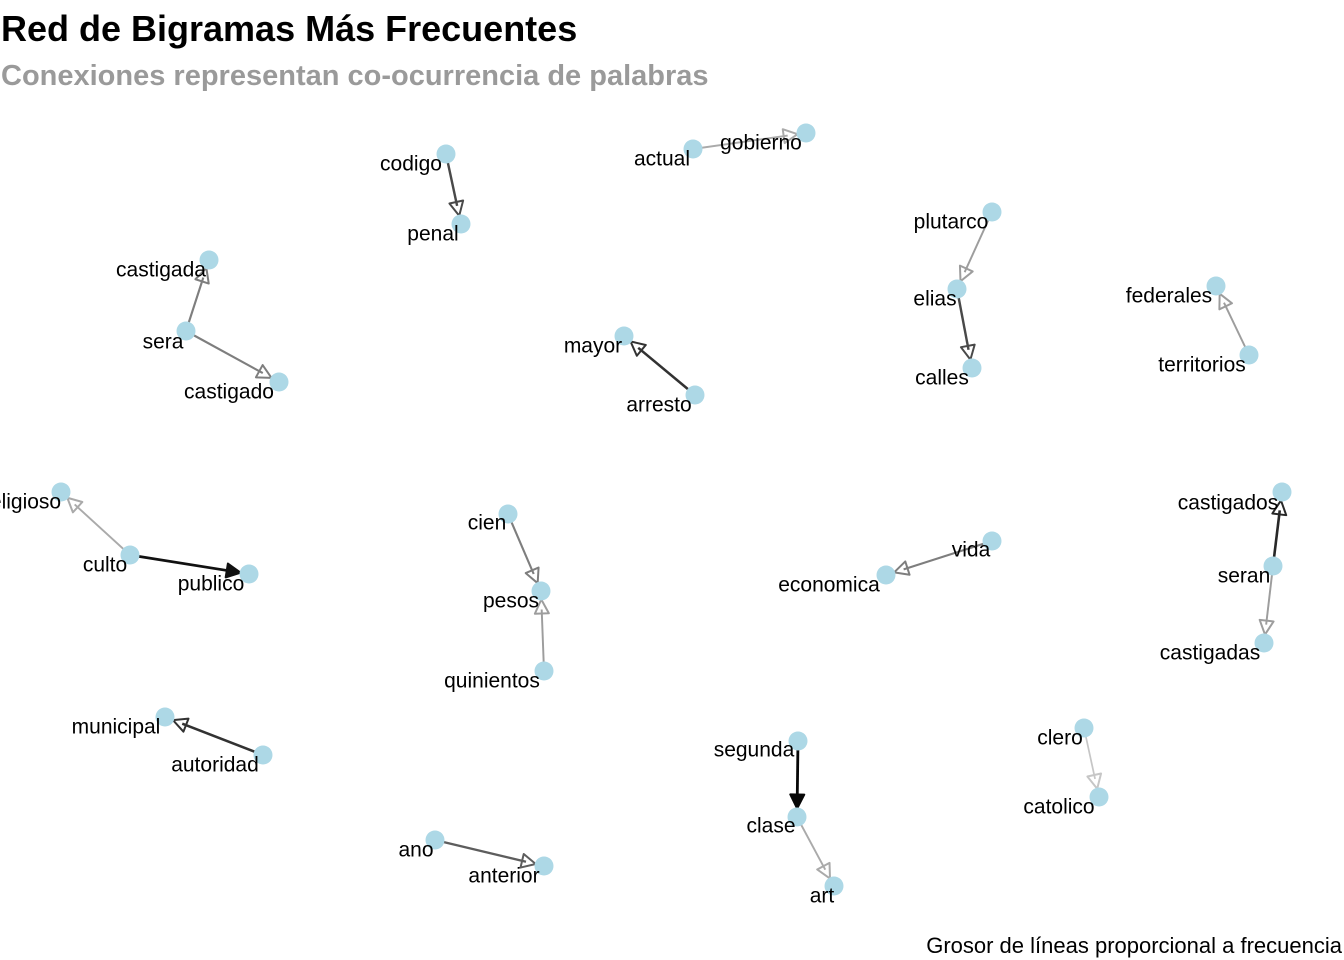 The width and height of the screenshot is (1344, 960). Describe the element at coordinates (544, 866) in the screenshot. I see `node-anterior` at that location.